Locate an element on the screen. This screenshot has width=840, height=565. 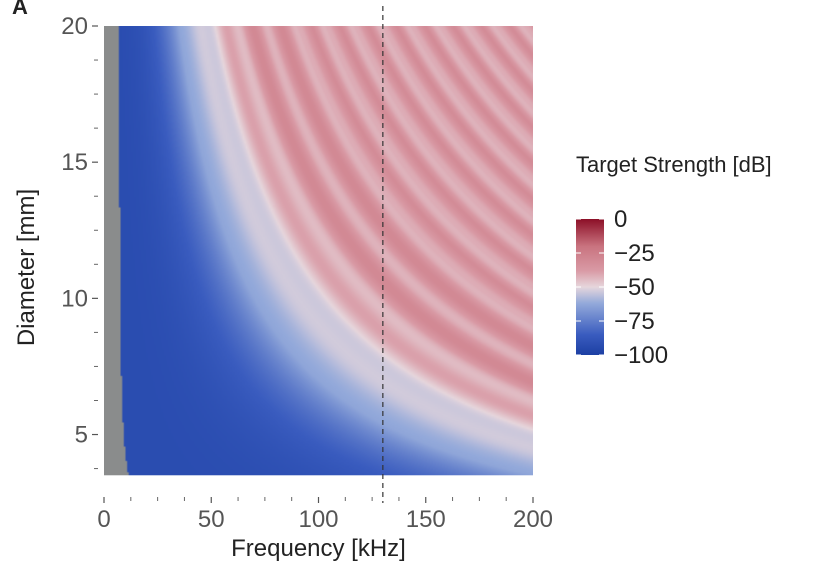
x-tick-label: 0 is located at coordinates (103, 519).